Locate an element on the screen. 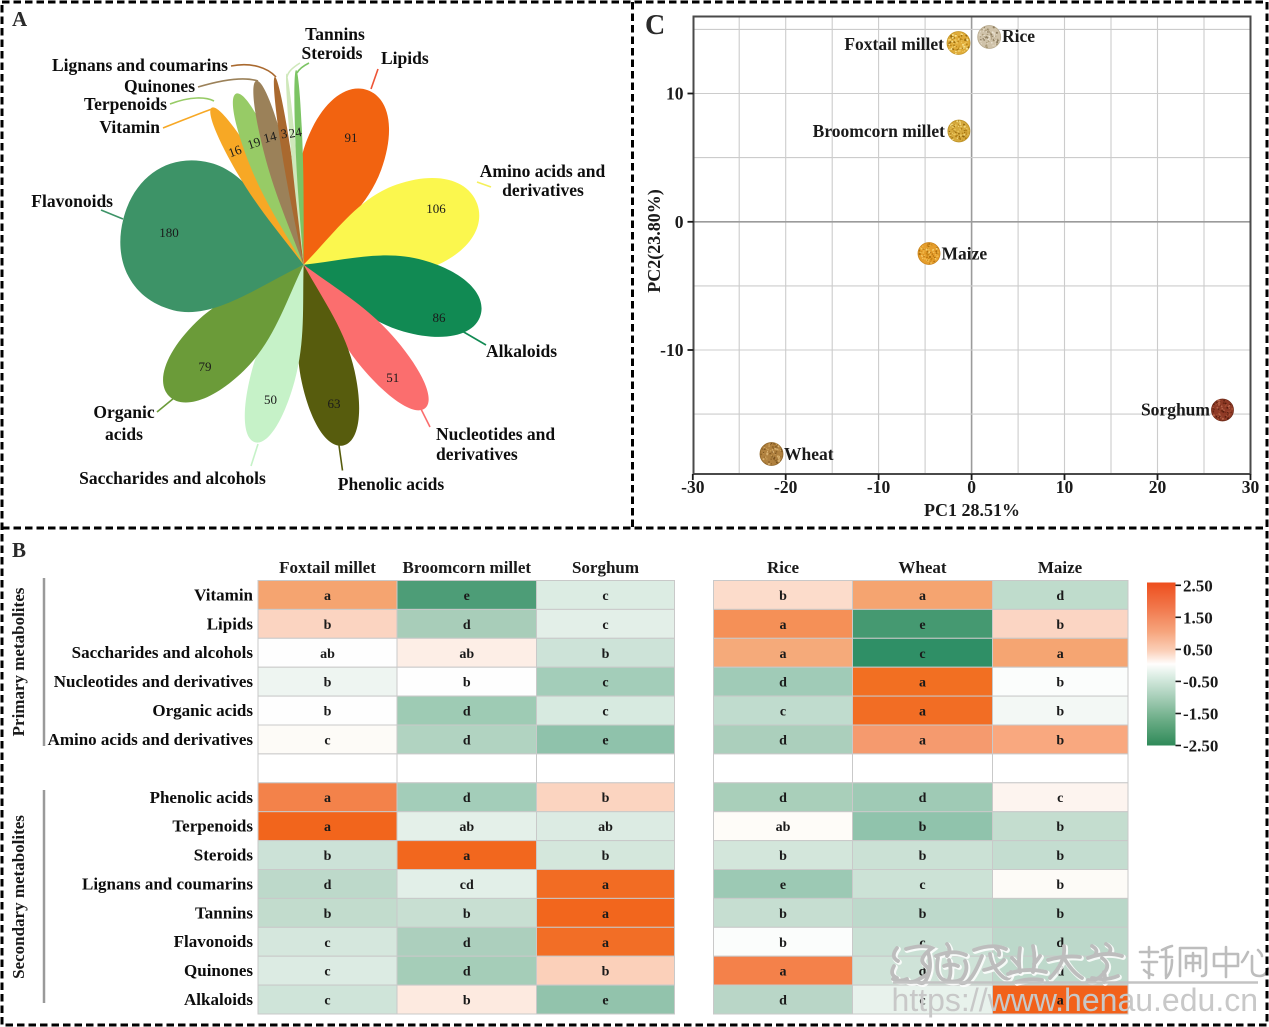 This screenshot has height=1027, width=1269. svg-text: Lipids is located at coordinates (230, 623).